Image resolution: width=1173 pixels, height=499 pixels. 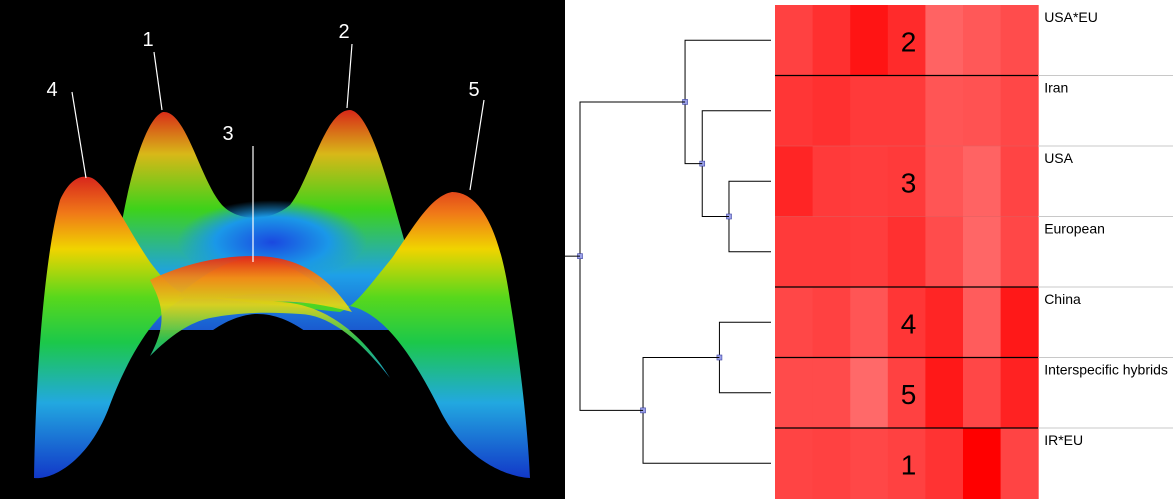 What do you see at coordinates (51, 90) in the screenshot?
I see `peak-4-label: 4` at bounding box center [51, 90].